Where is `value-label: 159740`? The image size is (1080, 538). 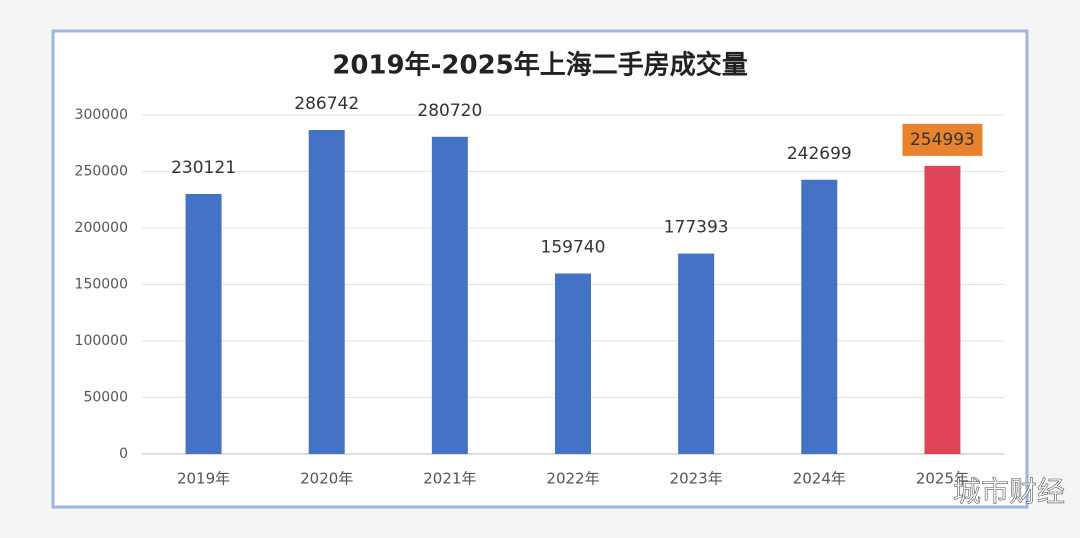
value-label: 159740 is located at coordinates (573, 247).